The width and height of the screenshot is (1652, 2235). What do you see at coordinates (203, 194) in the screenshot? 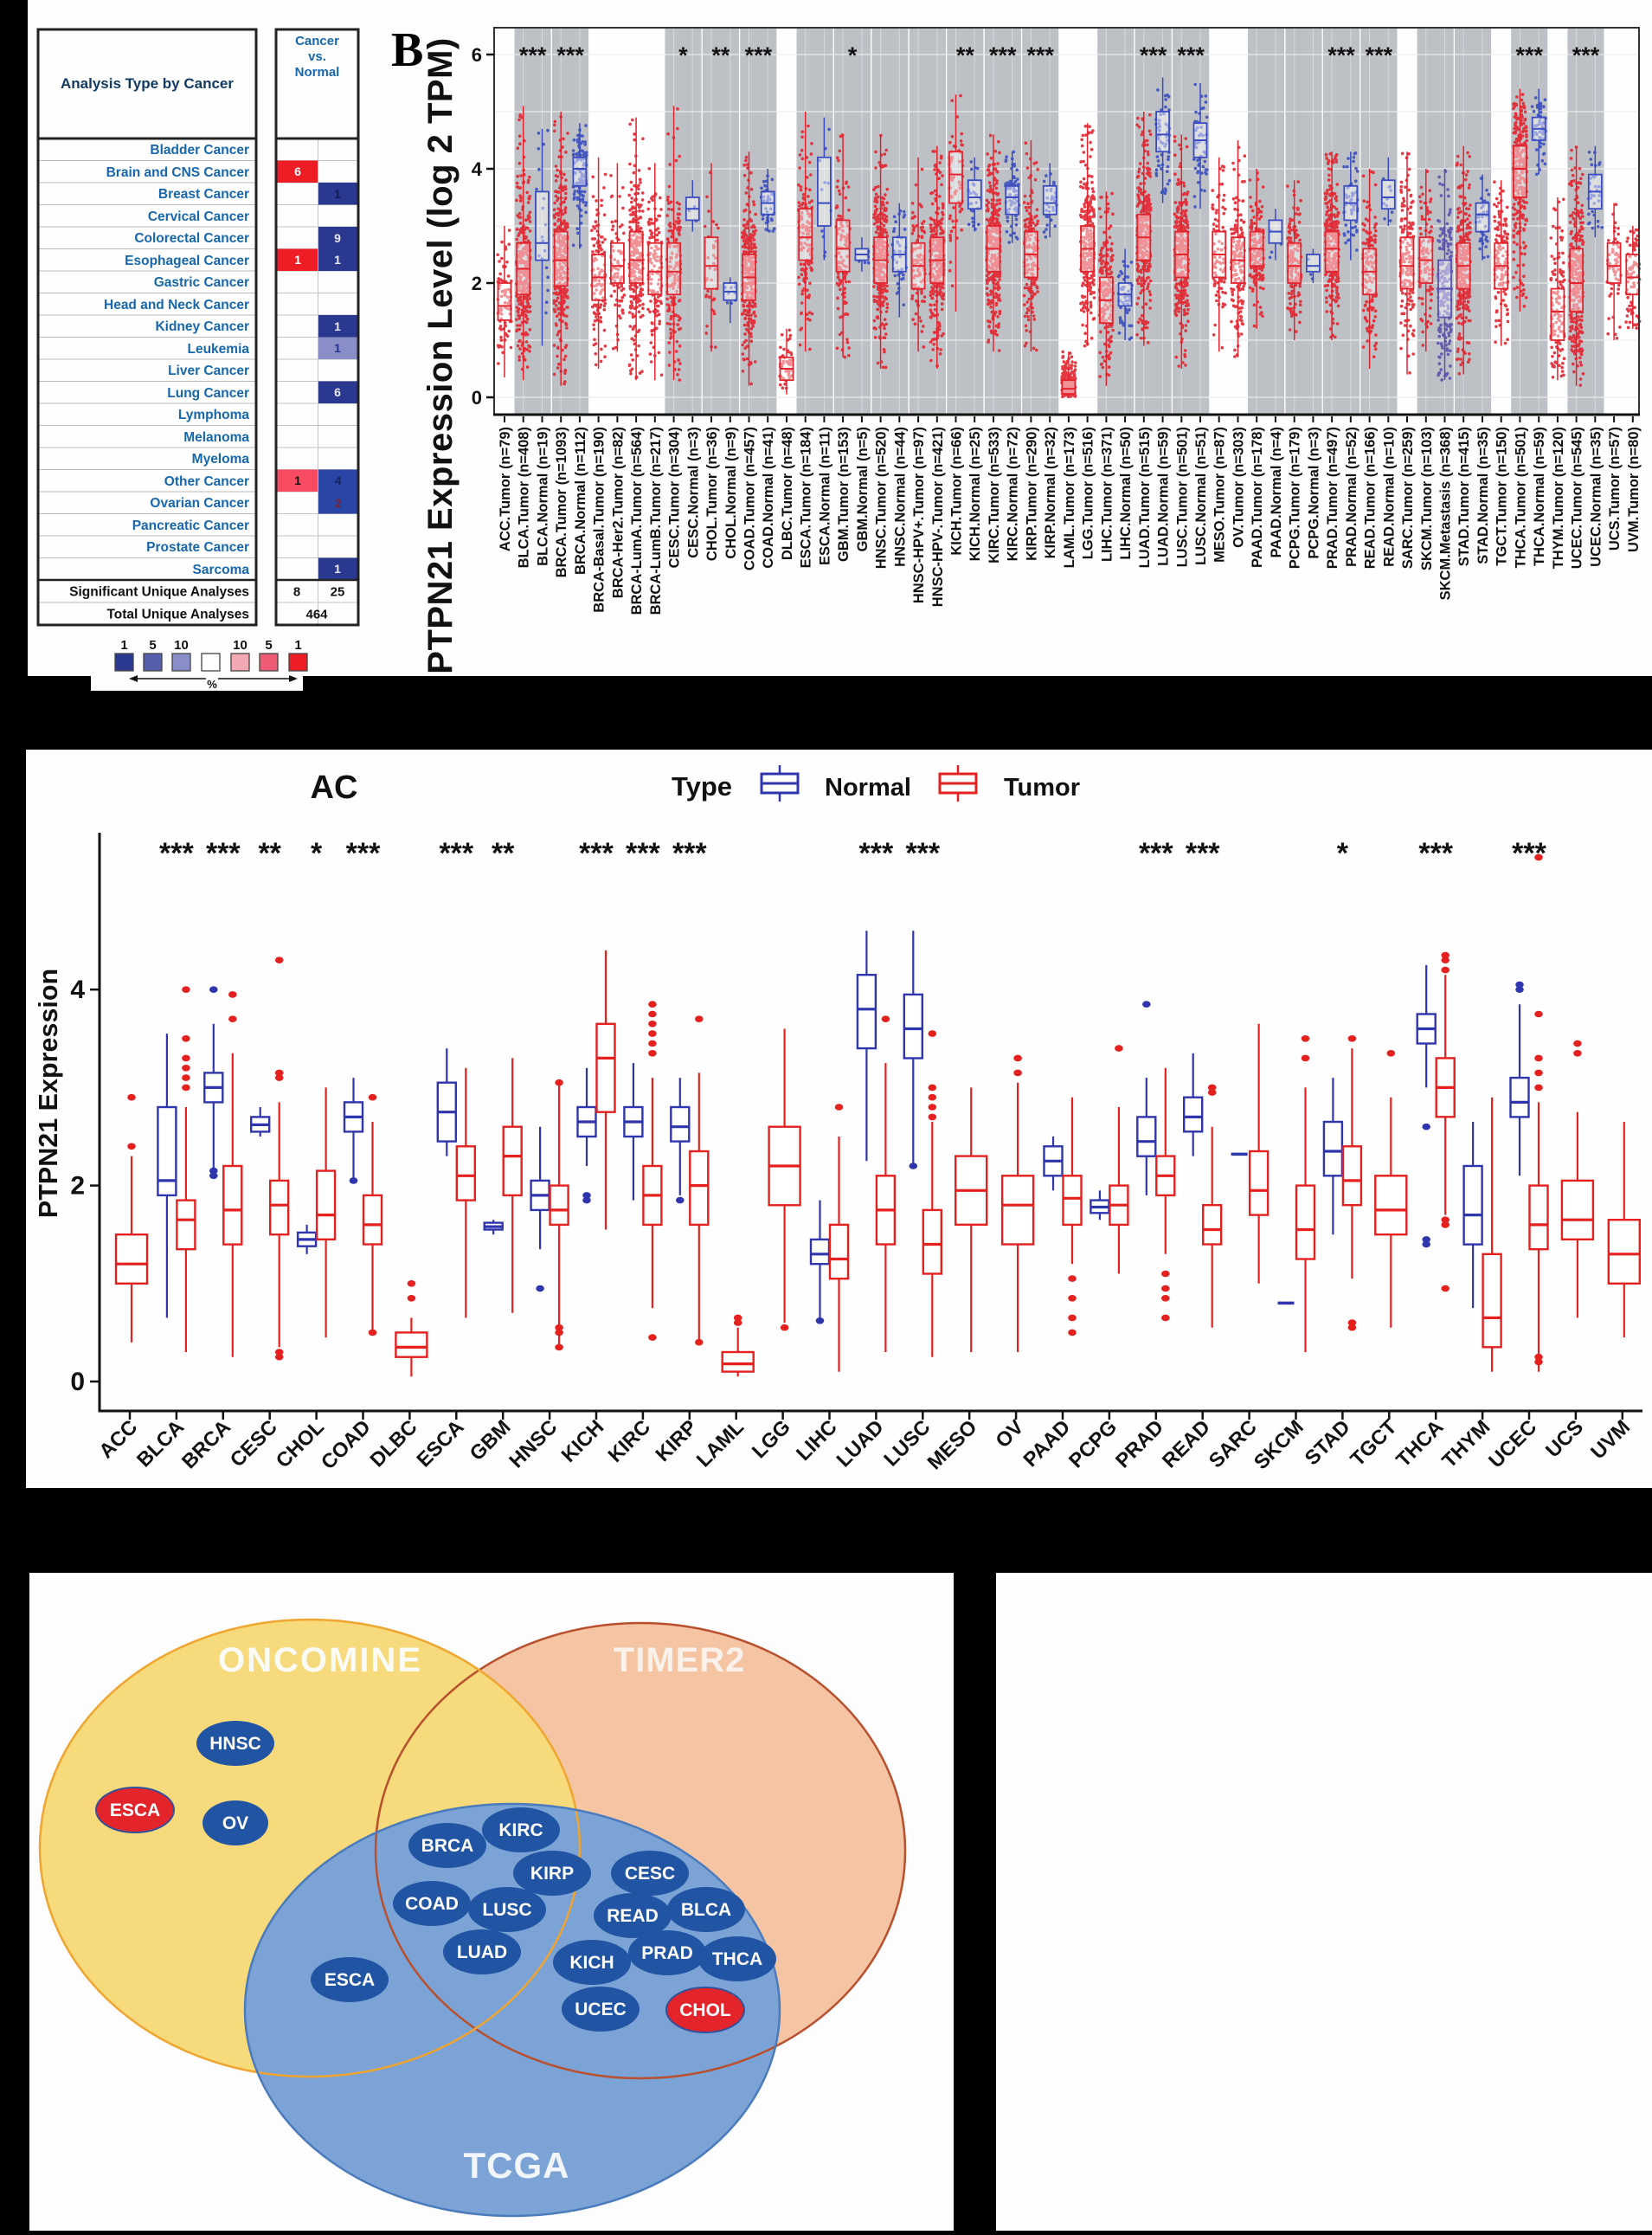
I see `svg-text: Breast Cancer` at bounding box center [203, 194].